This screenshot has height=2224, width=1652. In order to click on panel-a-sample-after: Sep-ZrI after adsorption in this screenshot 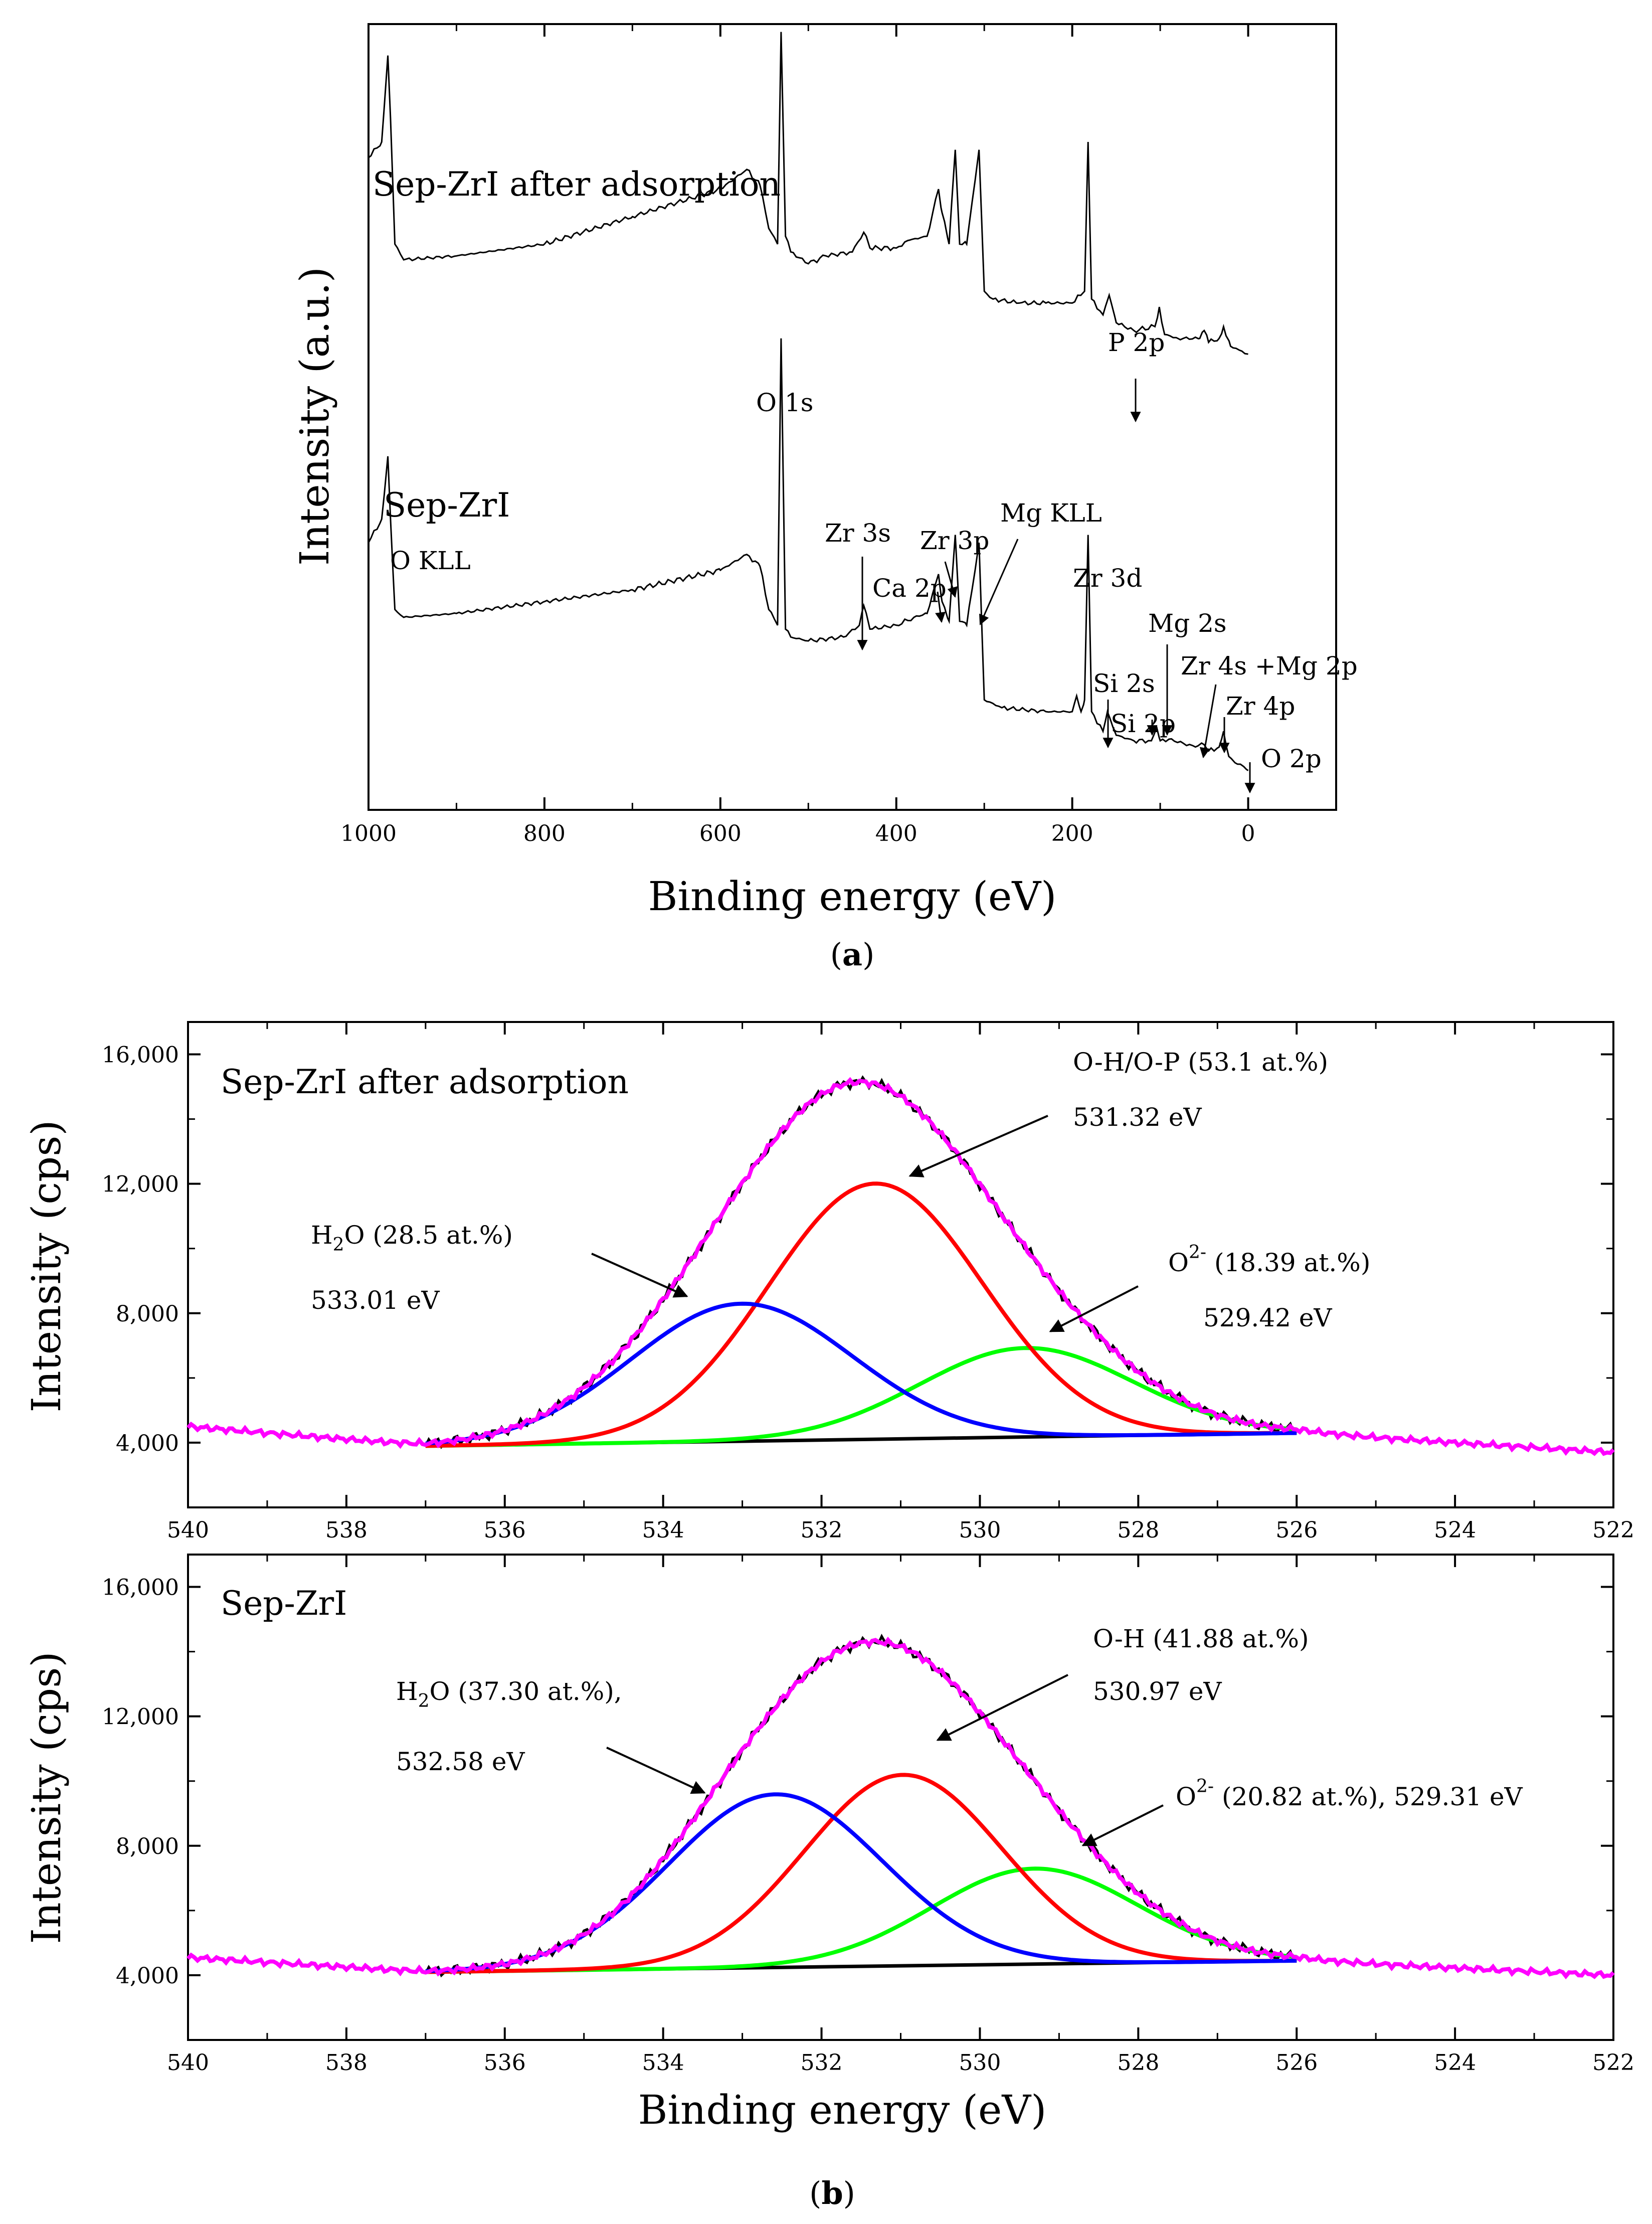, I will do `click(577, 184)`.